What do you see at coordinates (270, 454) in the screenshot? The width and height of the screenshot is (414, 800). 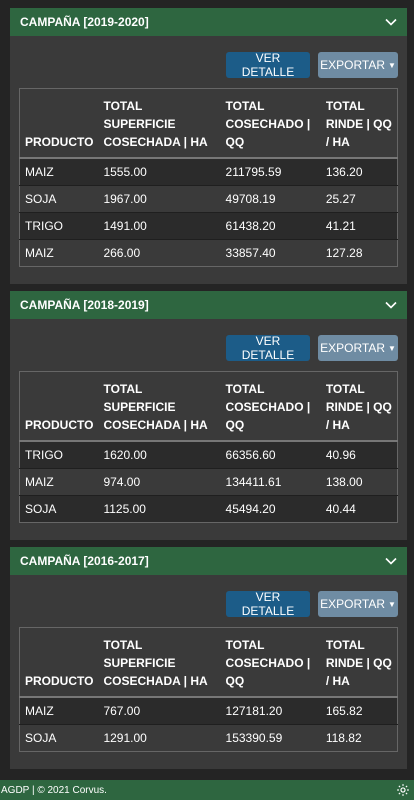 I see `table-cell: 66356.60` at bounding box center [270, 454].